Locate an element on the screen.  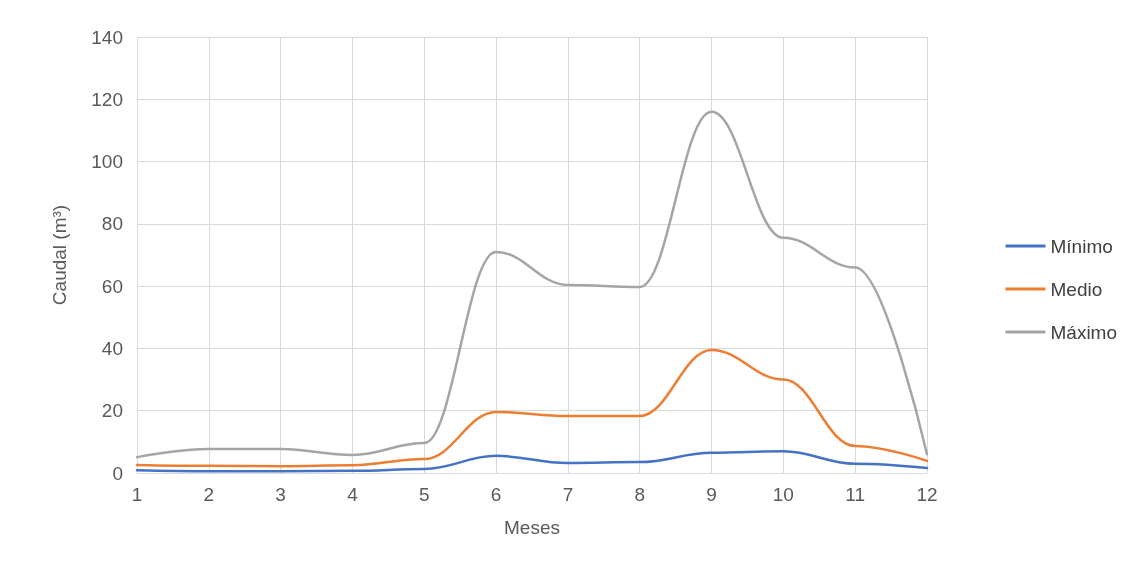
y-tick-label: 140 is located at coordinates (107, 37).